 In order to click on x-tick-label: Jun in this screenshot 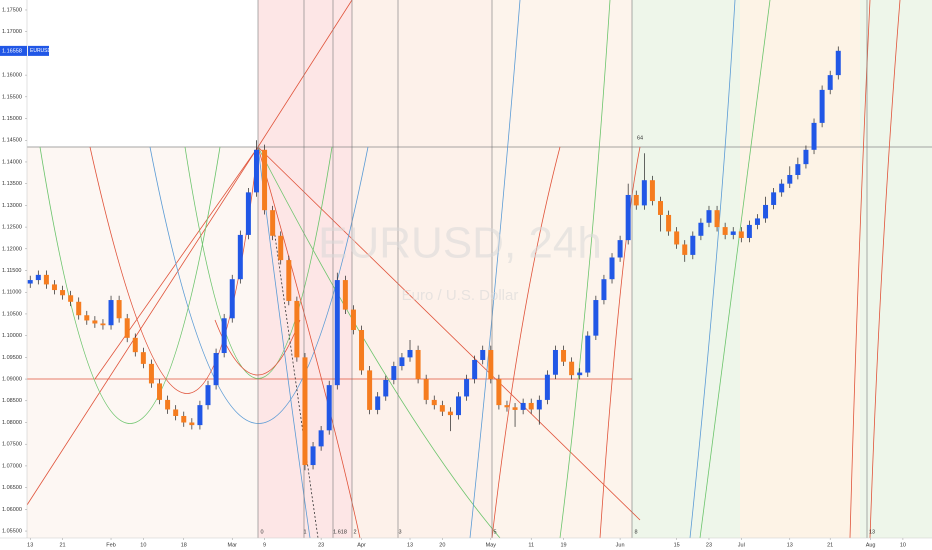, I will do `click(620, 545)`.